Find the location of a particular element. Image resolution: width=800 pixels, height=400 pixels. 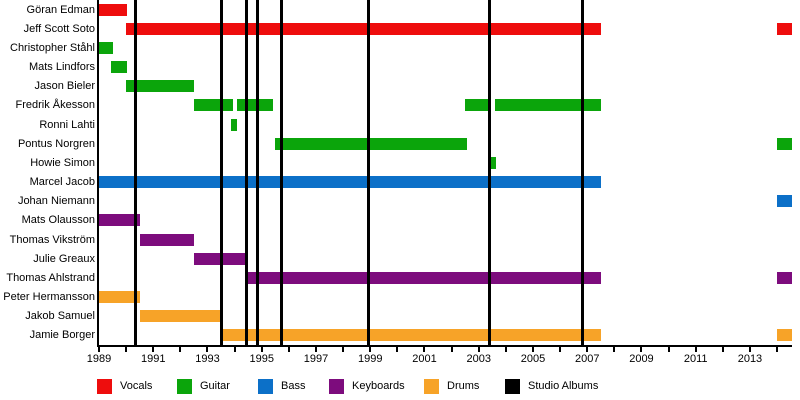

plot-left-border is located at coordinates (98, 172).